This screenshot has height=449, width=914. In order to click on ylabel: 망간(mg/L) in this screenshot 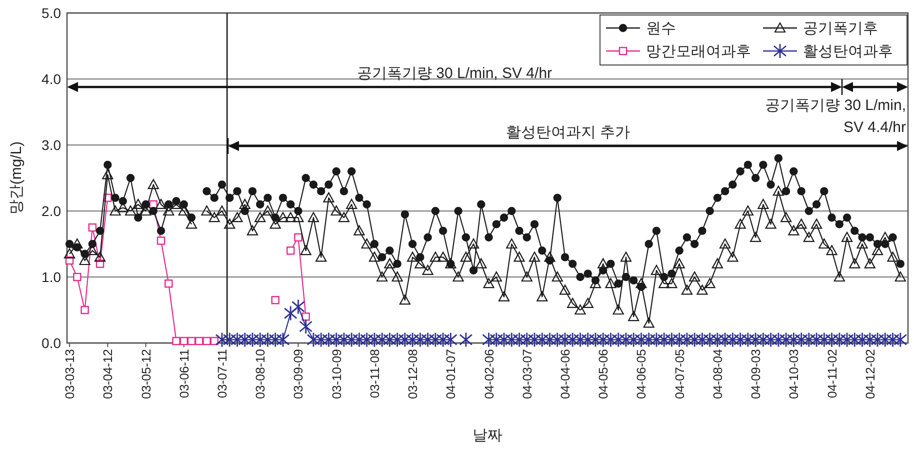, I will do `click(16, 178)`.